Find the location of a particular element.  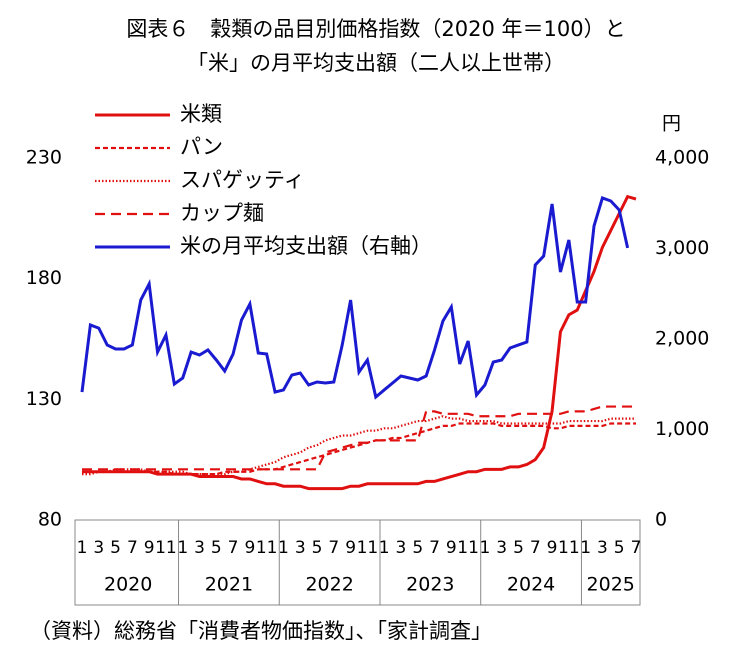

y-tick-label: 130 is located at coordinates (44, 399).